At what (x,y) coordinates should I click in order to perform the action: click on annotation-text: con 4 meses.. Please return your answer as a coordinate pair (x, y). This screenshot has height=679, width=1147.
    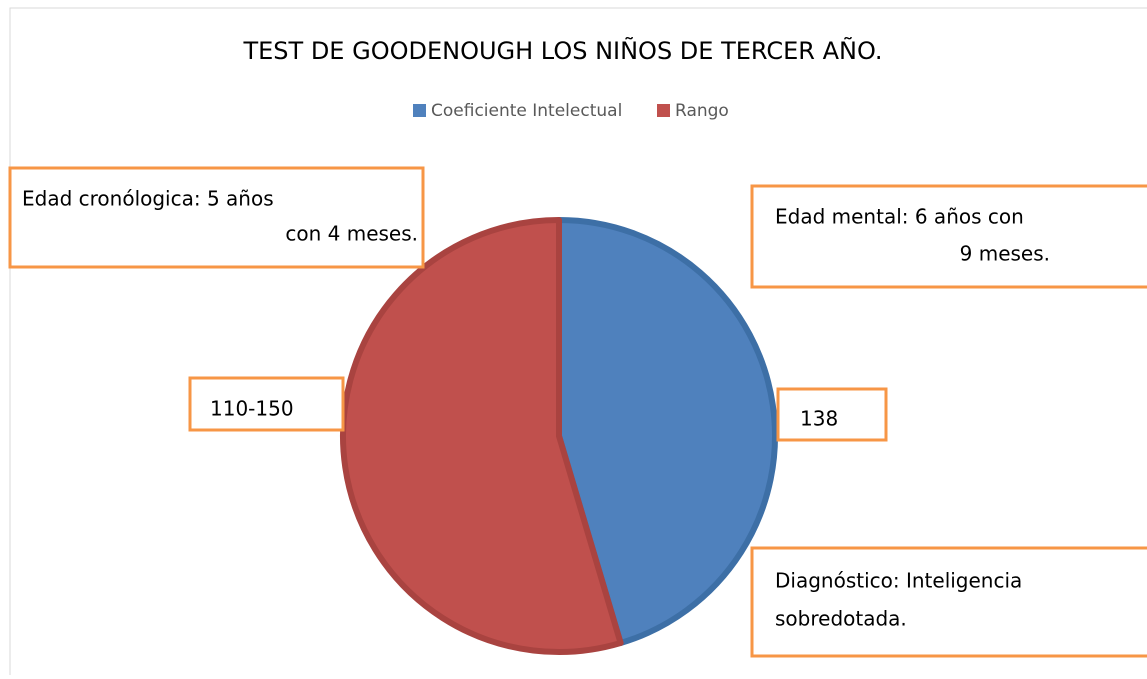
    Looking at the image, I should click on (351, 234).